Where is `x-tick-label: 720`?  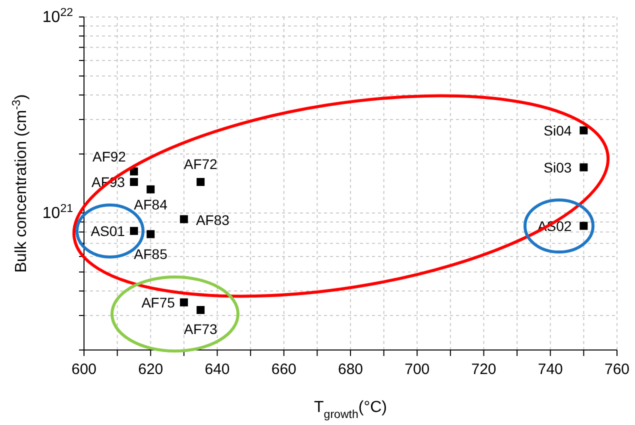
x-tick-label: 720 is located at coordinates (483, 369).